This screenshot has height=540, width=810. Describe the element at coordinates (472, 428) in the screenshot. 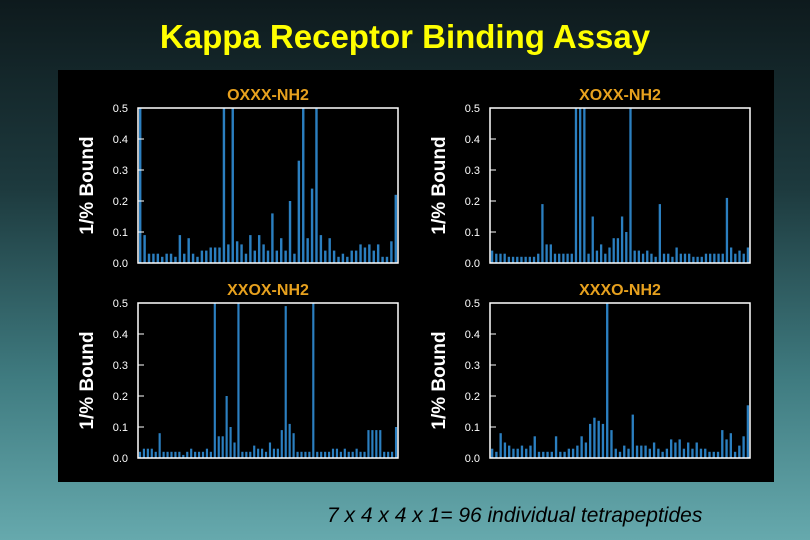

I see `y-tick-label: 0.1` at that location.